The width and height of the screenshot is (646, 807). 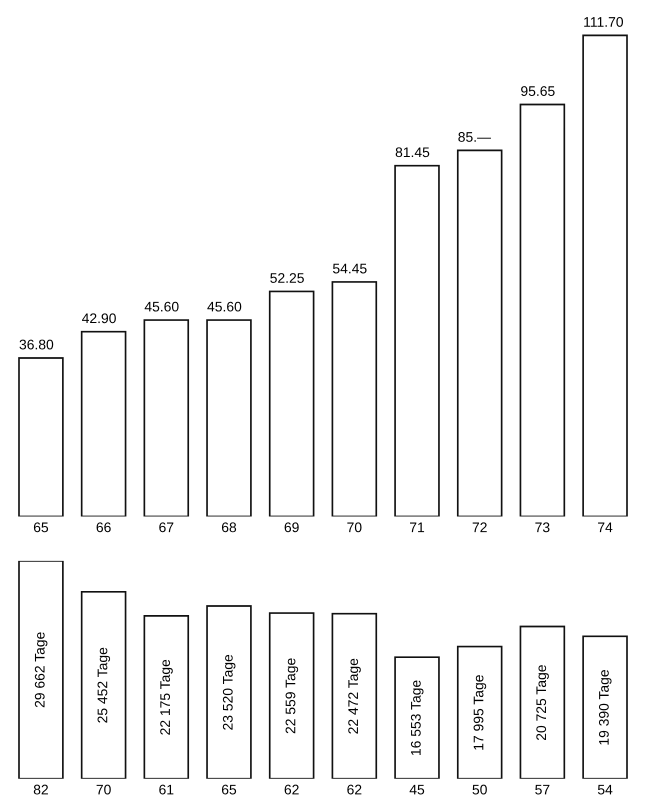 I want to click on data-label: 95.65, so click(x=538, y=91).